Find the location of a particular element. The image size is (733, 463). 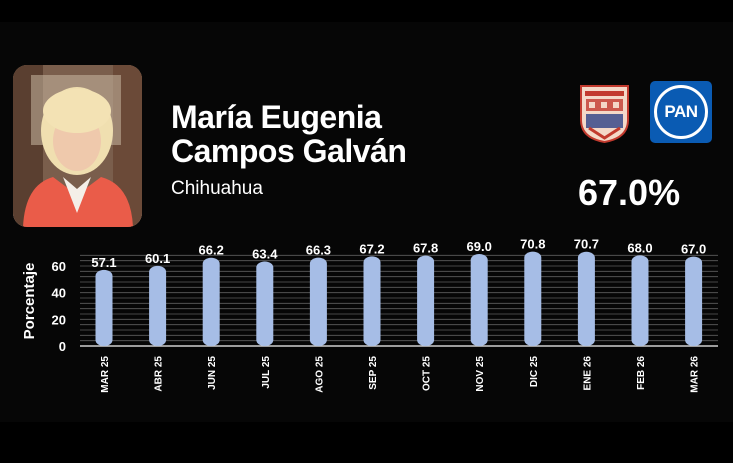

x-tick-label: MAR 25 is located at coordinates (105, 374).